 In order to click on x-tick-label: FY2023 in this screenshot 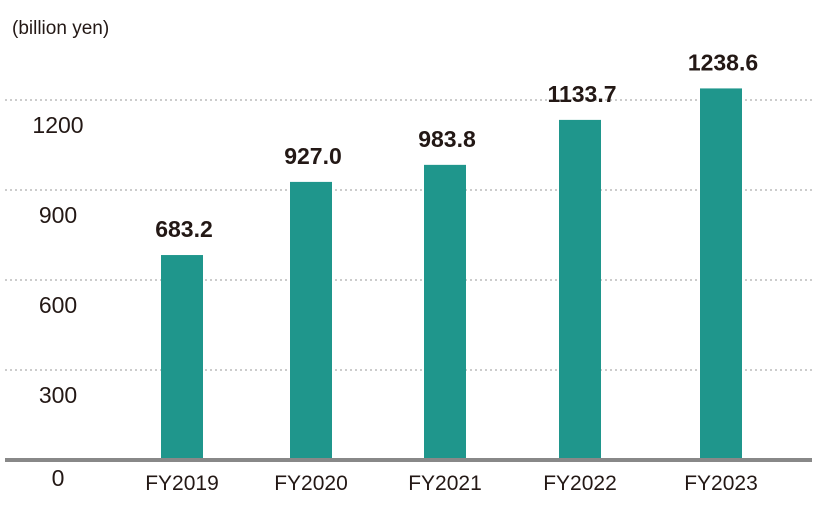, I will do `click(721, 483)`.